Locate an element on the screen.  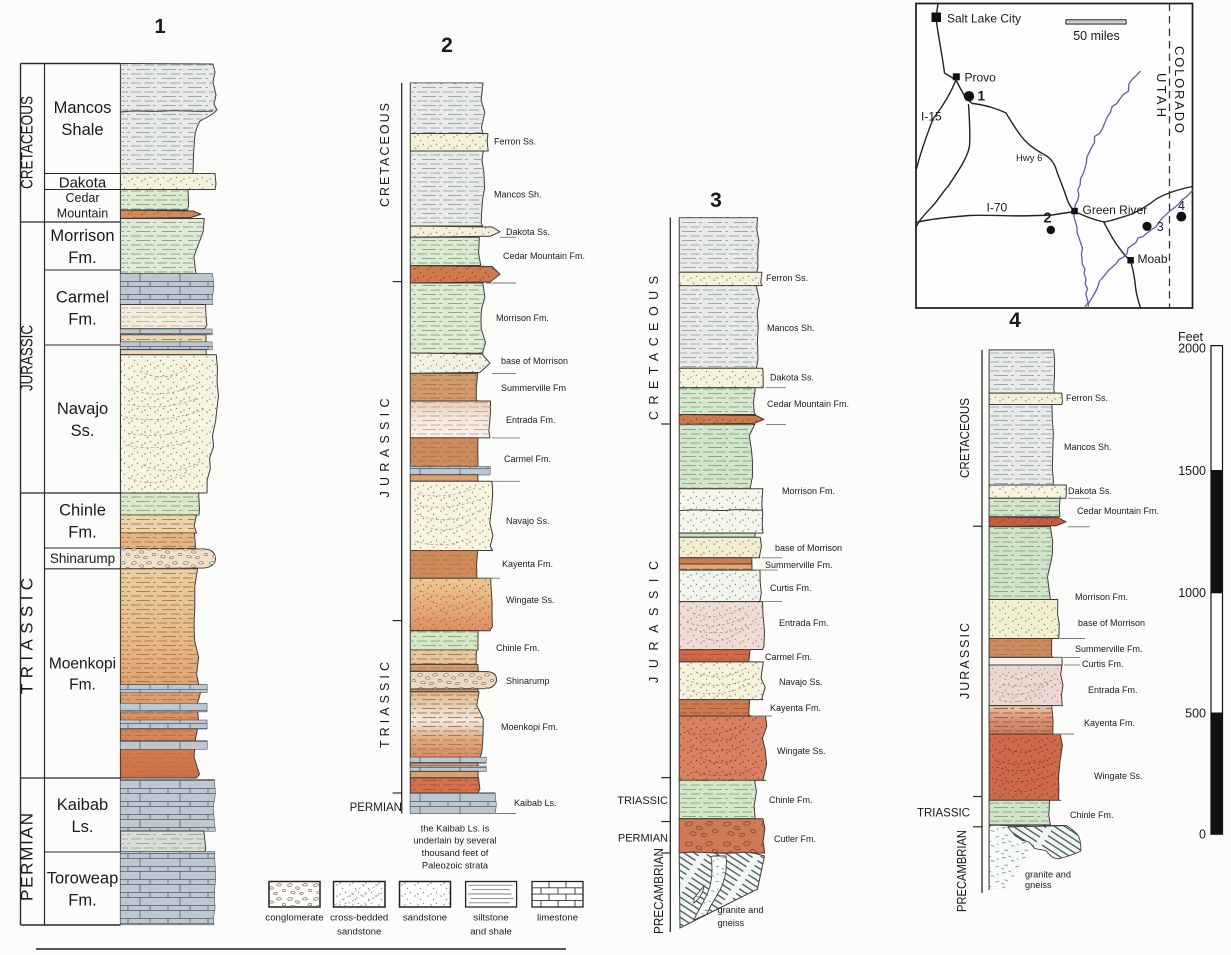
svg-text: 1500 is located at coordinates (1192, 471).